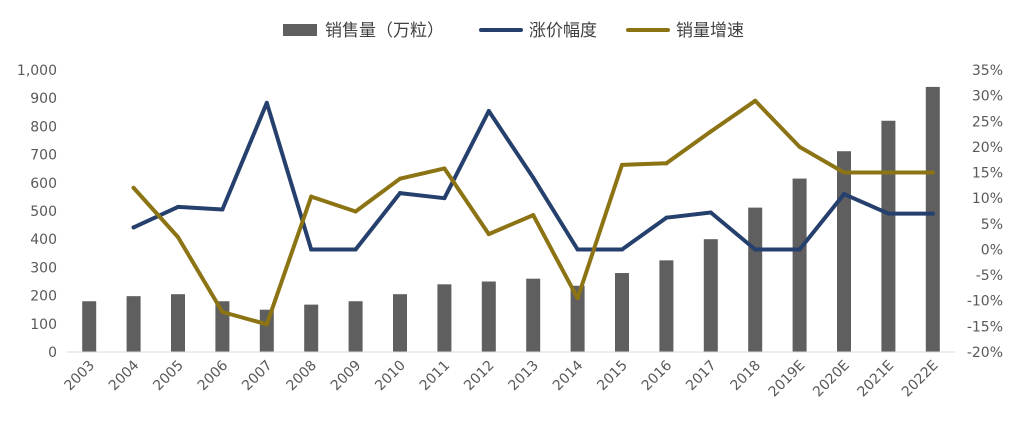  What do you see at coordinates (568, 375) in the screenshot?
I see `x-tick-label: 2014` at bounding box center [568, 375].